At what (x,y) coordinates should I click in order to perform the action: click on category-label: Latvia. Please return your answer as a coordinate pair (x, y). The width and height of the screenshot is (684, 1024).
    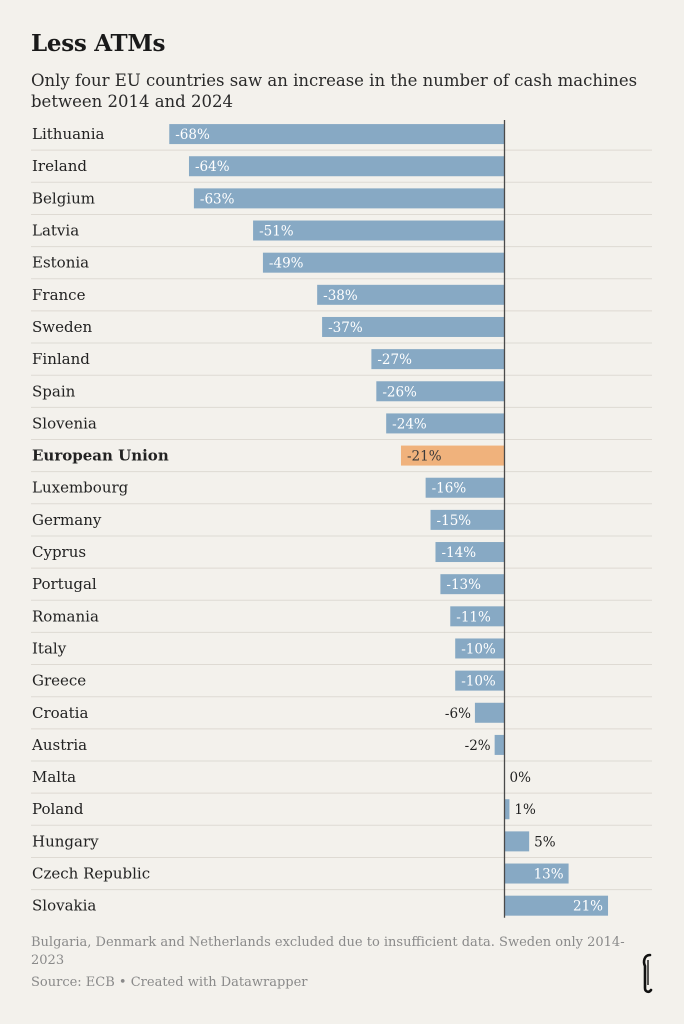
    Looking at the image, I should click on (55, 231).